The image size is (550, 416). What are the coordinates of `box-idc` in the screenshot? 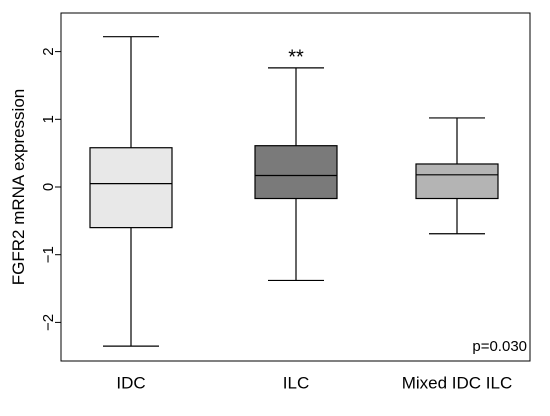 It's located at (131, 191).